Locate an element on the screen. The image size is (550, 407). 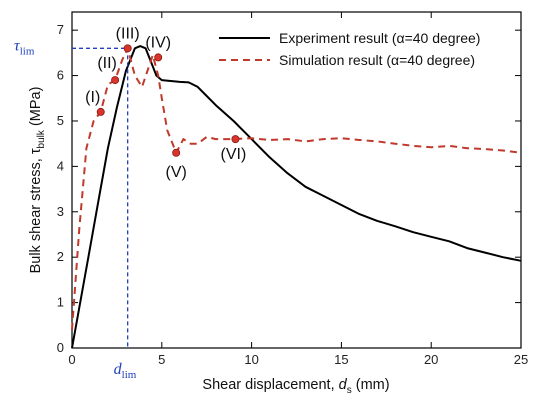
x-tick-label: 10 is located at coordinates (251, 359).